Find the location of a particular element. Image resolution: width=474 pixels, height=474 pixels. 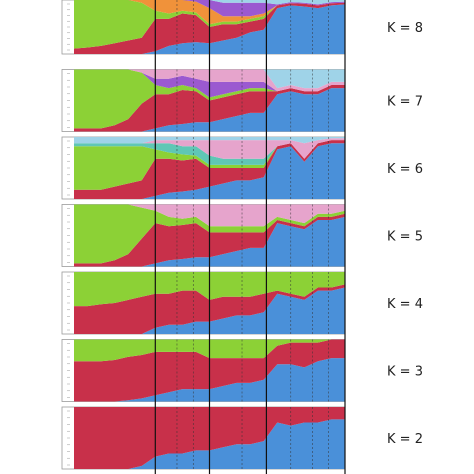

k-label: K = 6 is located at coordinates (405, 169).